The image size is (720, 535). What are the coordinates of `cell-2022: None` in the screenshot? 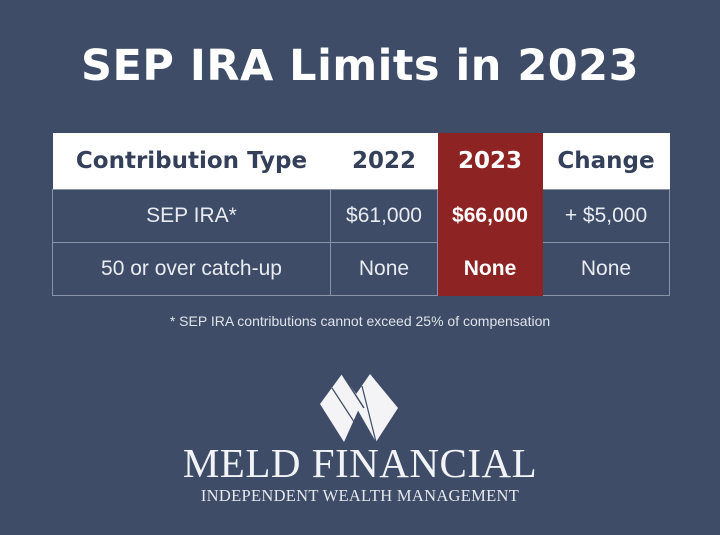 It's located at (384, 269).